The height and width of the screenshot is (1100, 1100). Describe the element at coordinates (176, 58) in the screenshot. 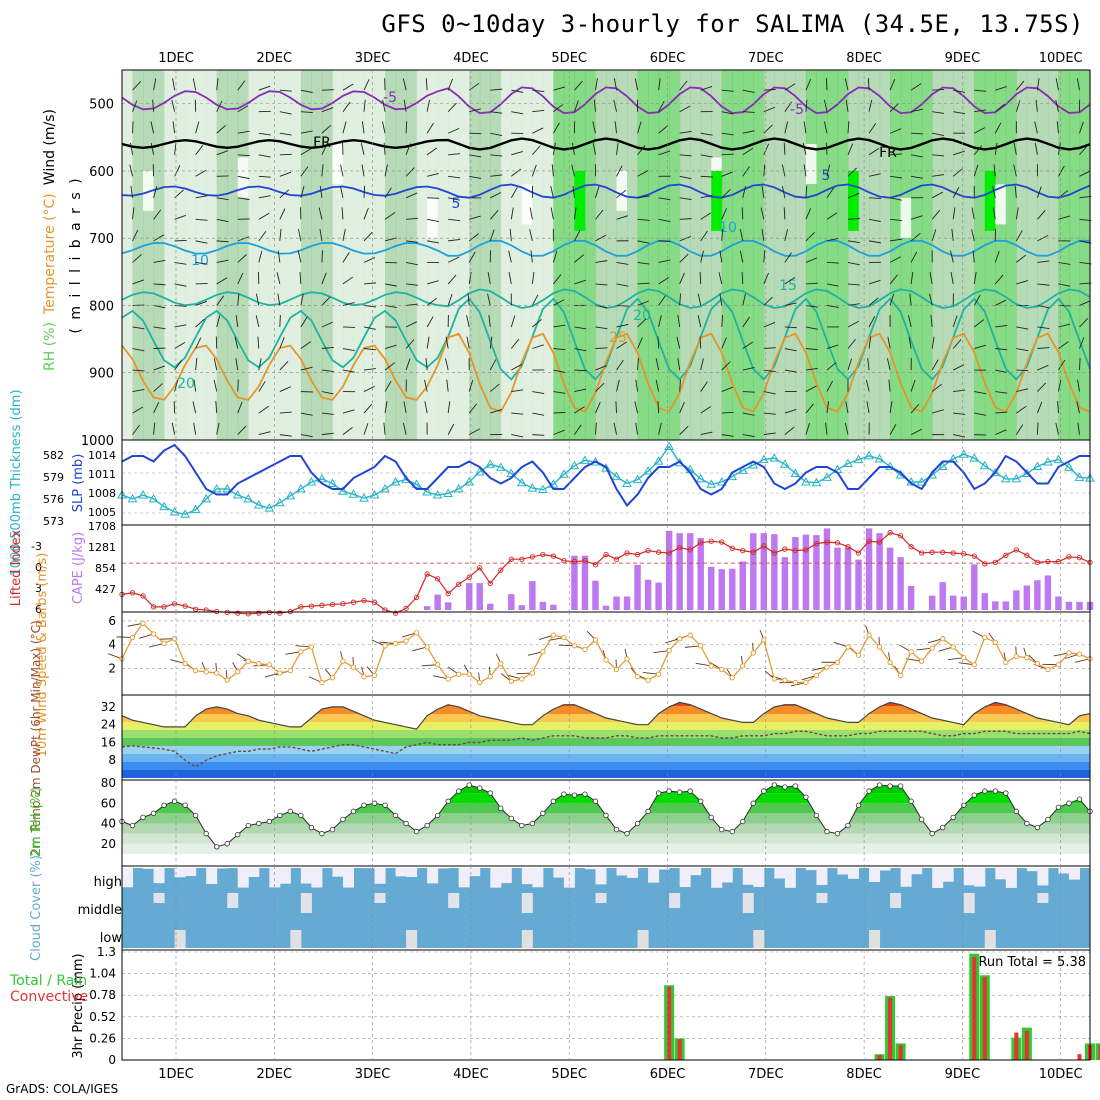

I see `date-label-top: 1DEC` at that location.